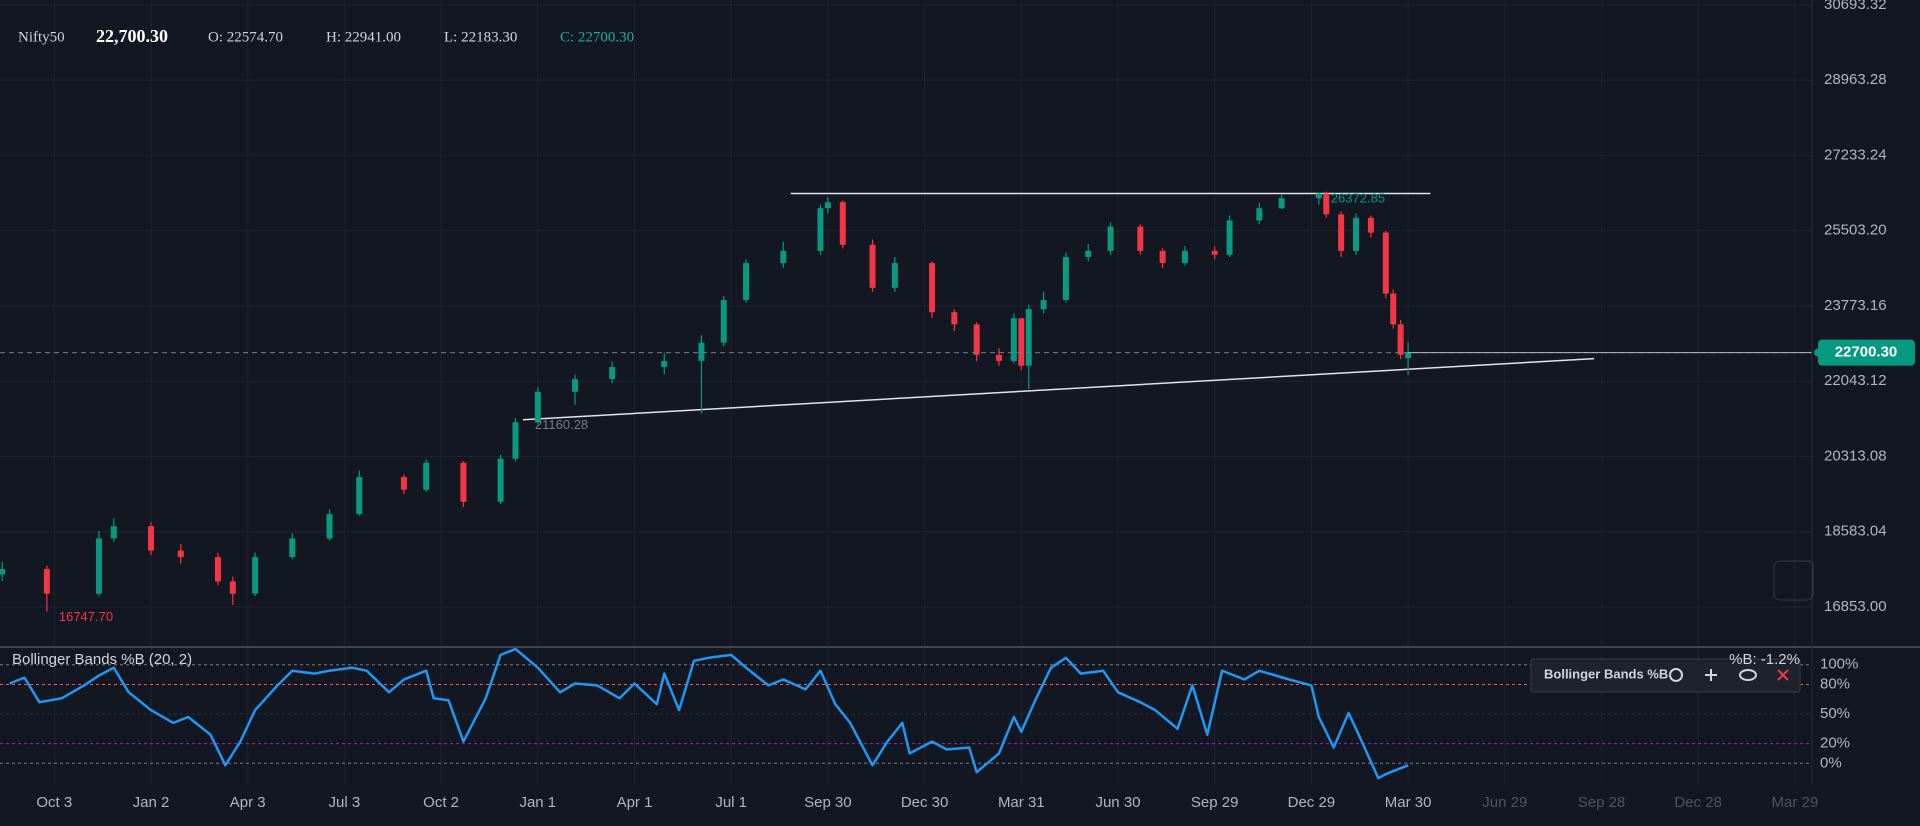 This screenshot has height=826, width=1920. I want to click on y-tick-label: 50%, so click(1835, 713).